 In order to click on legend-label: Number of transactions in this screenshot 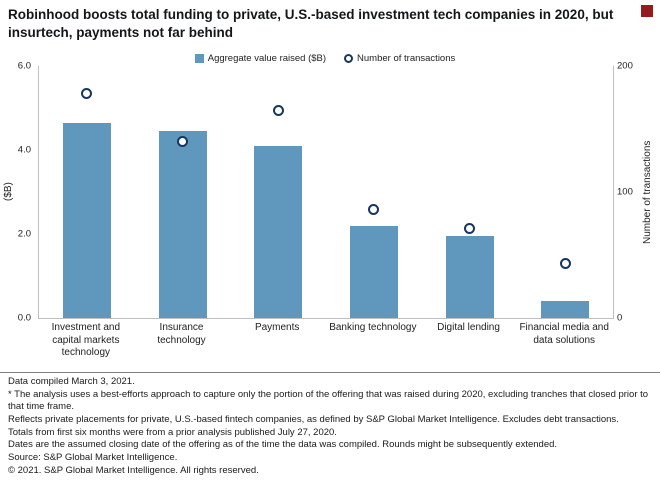, I will do `click(406, 58)`.